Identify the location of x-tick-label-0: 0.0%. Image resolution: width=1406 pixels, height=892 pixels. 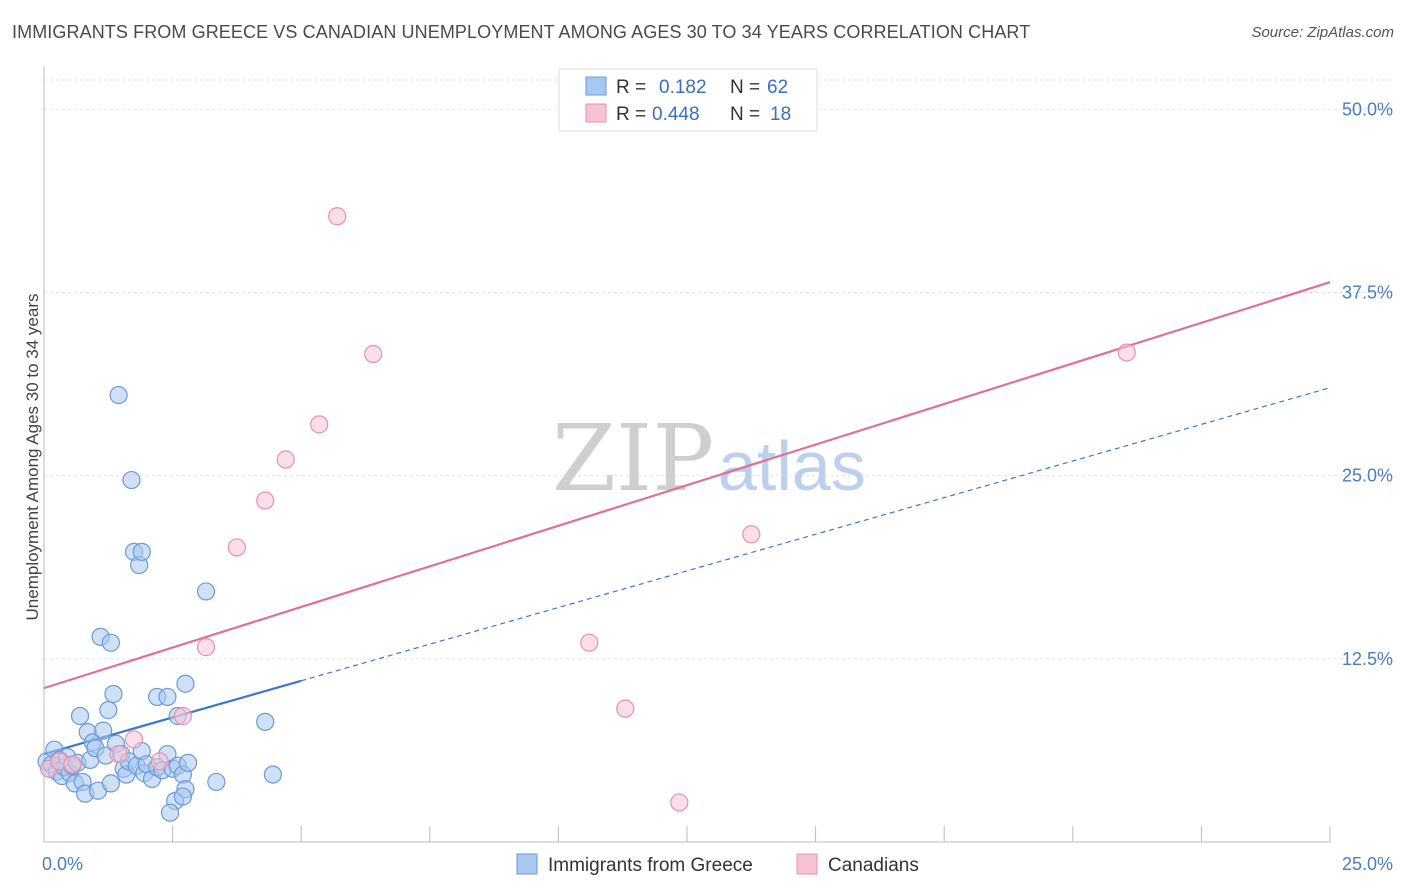
(62, 864).